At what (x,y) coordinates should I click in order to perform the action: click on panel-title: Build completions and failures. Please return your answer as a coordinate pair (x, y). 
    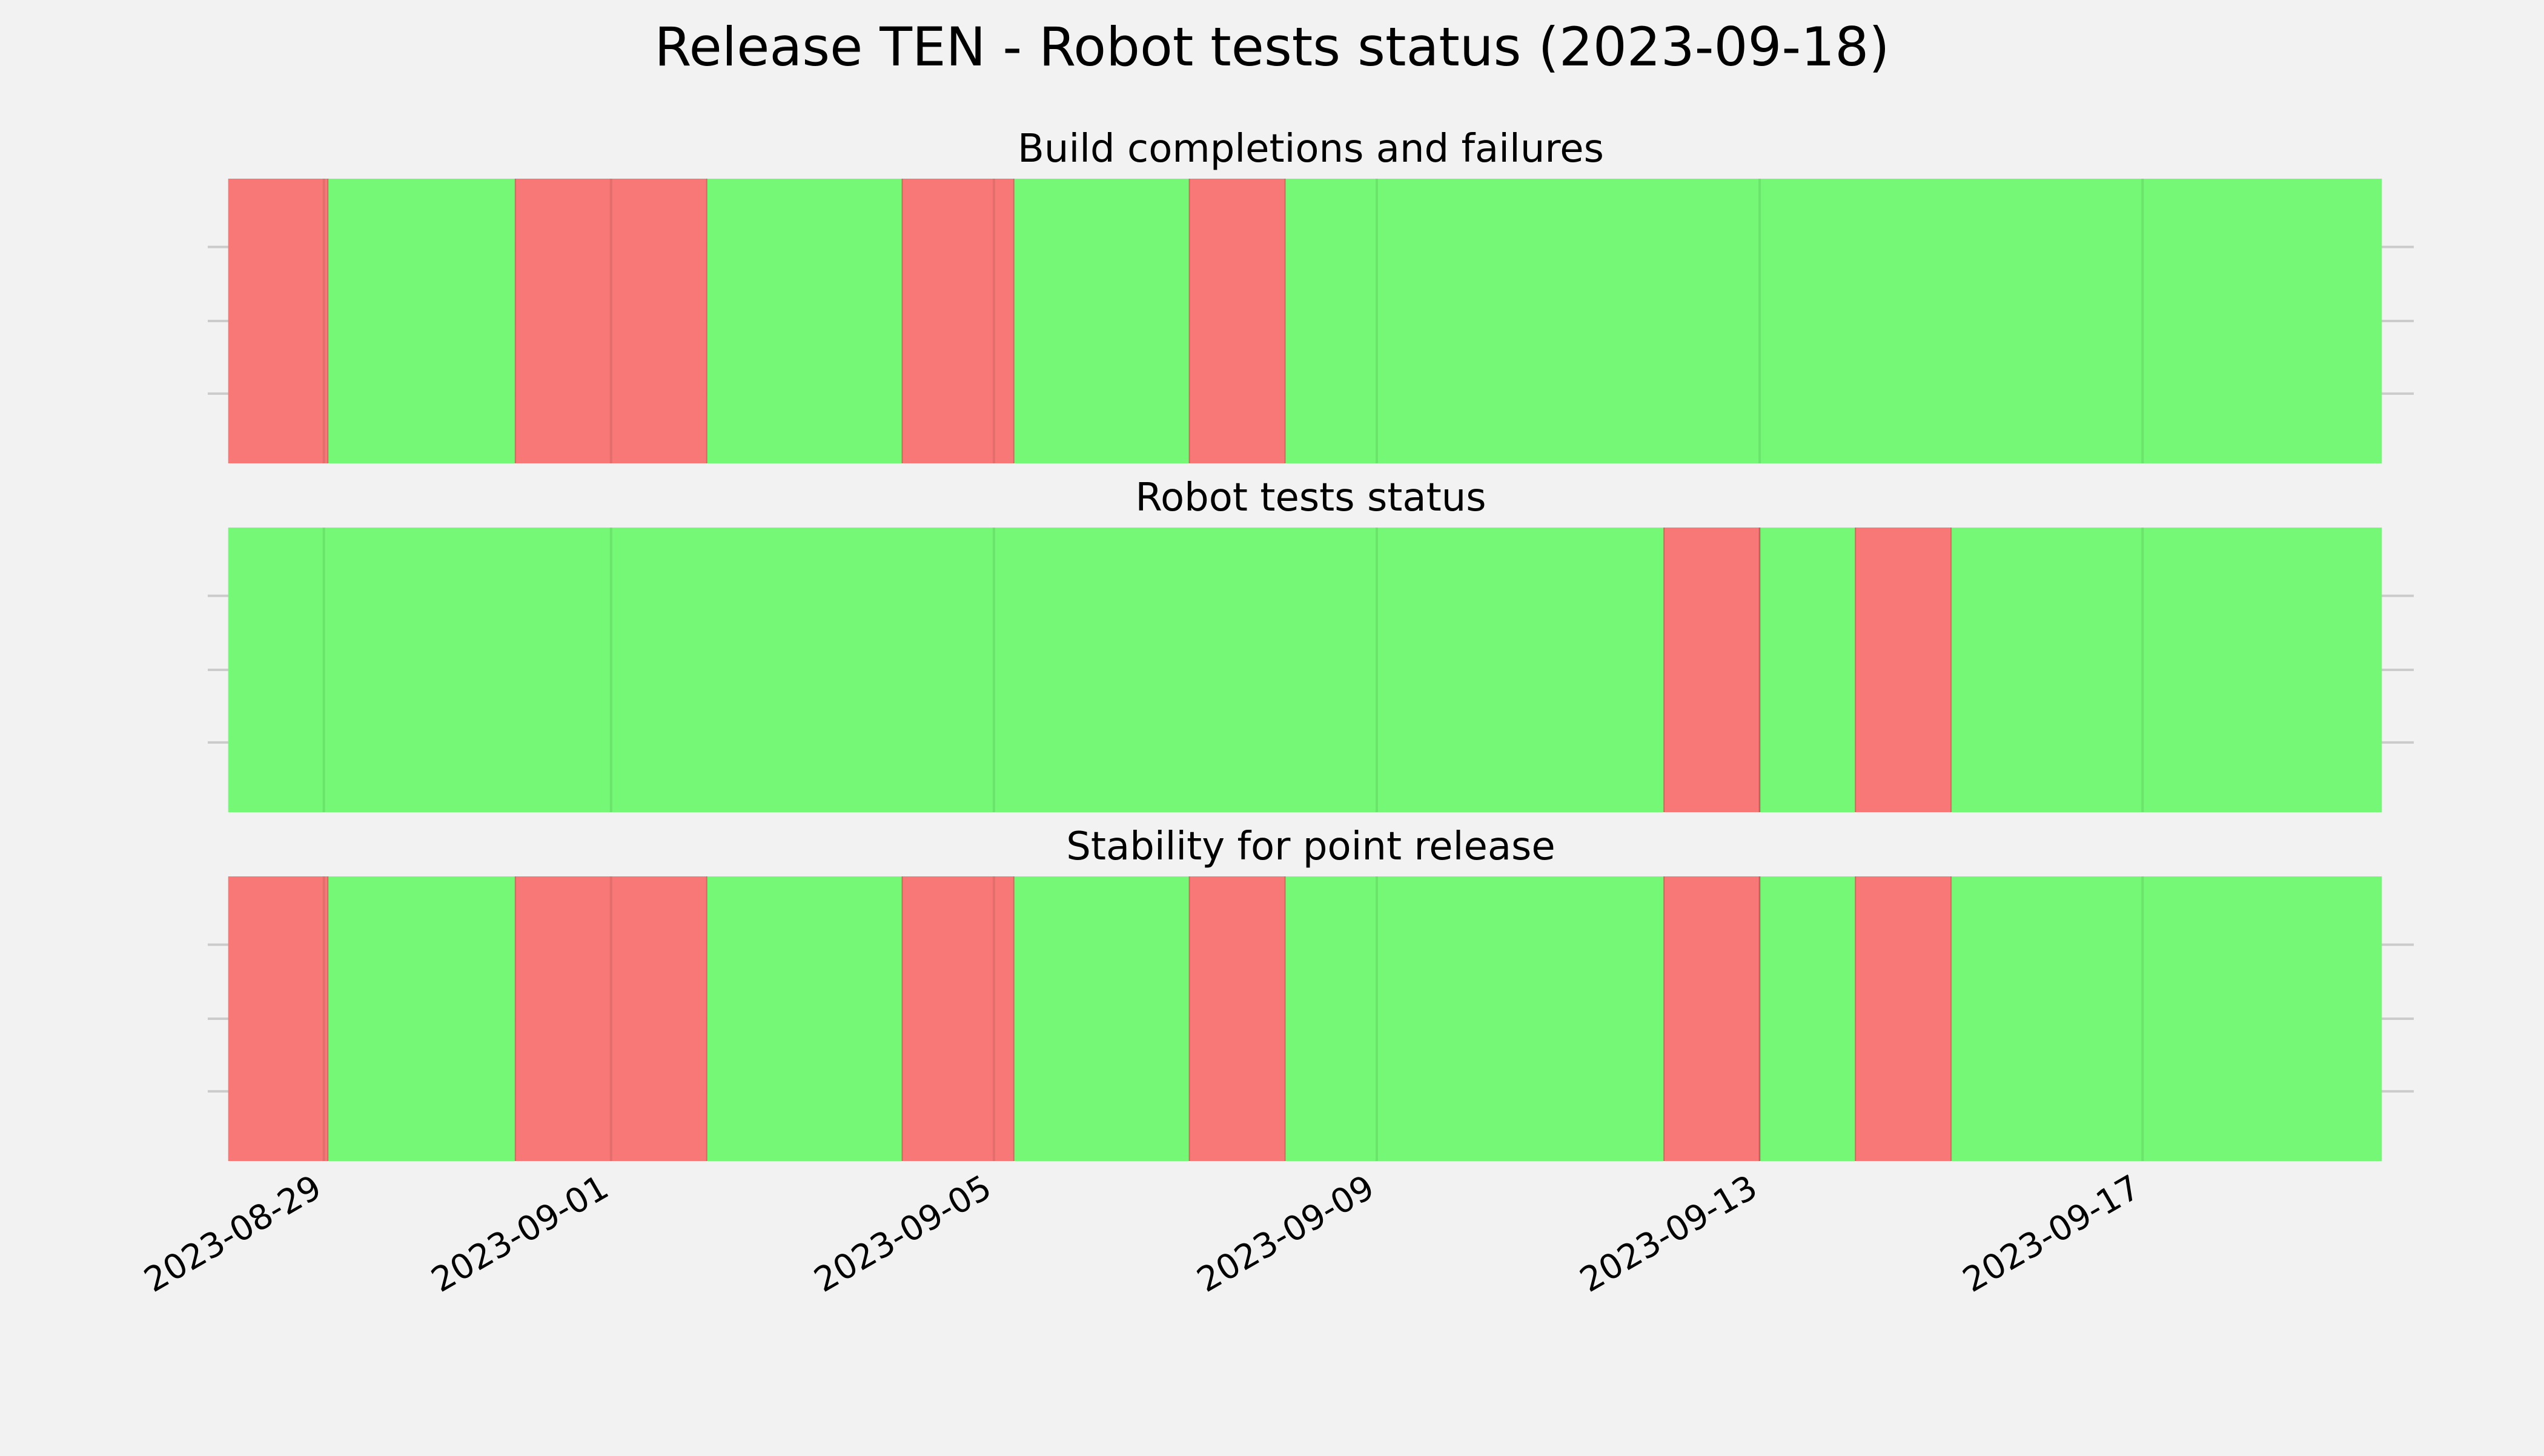
    Looking at the image, I should click on (1311, 149).